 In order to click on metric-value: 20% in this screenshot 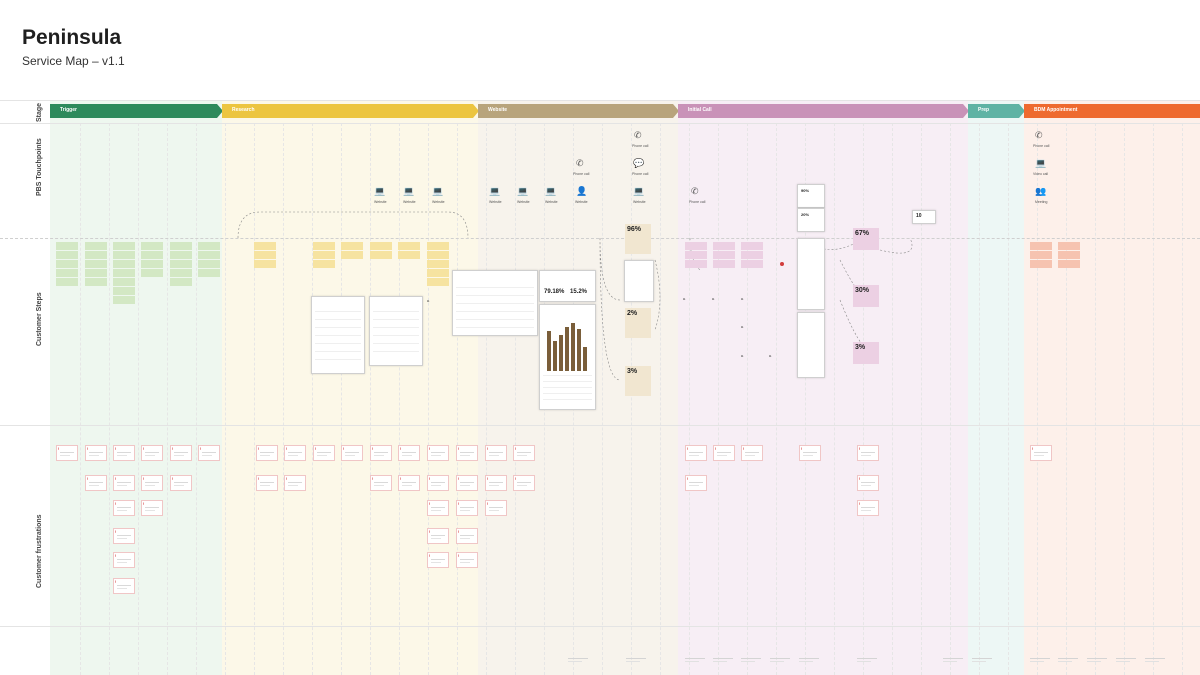, I will do `click(805, 214)`.